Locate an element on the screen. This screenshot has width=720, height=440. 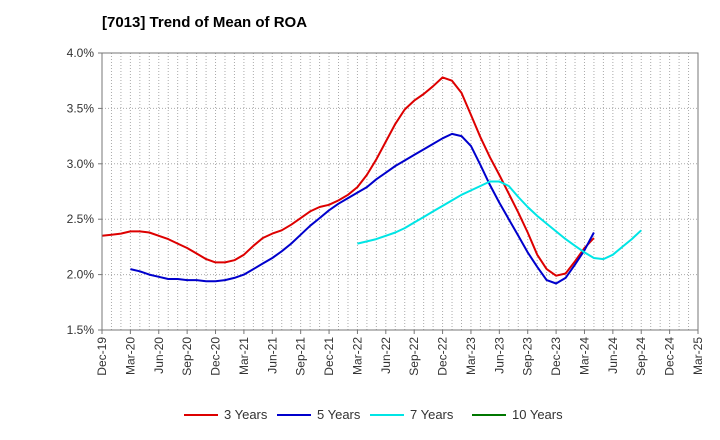
x-tick-label: Jun-22 is located at coordinates (386, 355).